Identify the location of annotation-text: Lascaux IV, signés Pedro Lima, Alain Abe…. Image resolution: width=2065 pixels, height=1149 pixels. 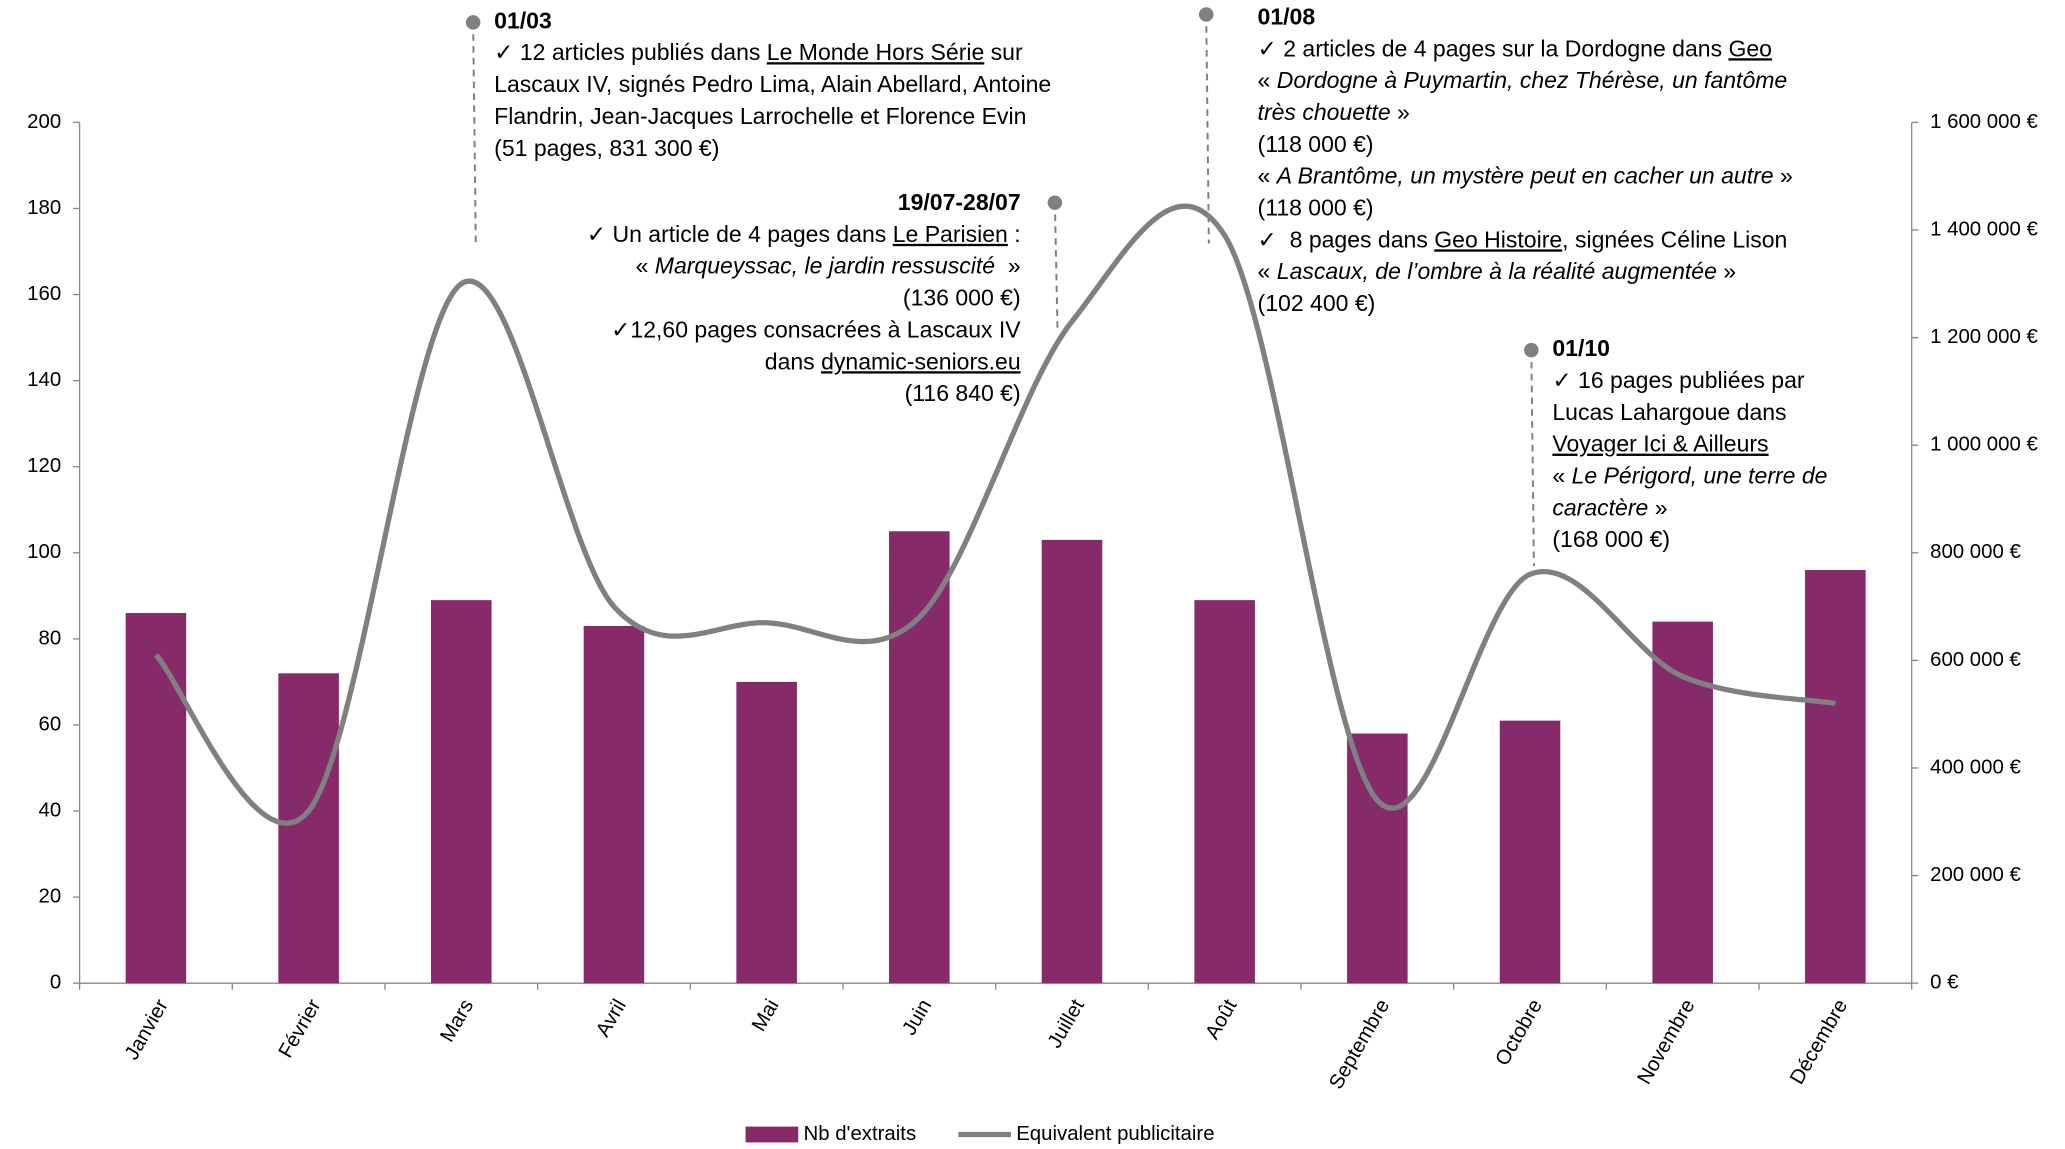
(772, 84).